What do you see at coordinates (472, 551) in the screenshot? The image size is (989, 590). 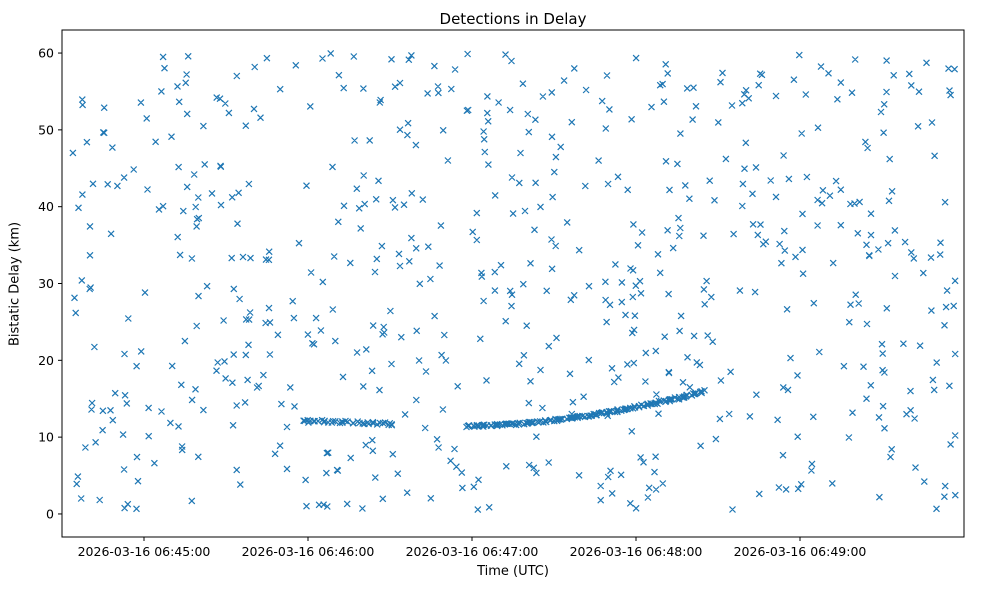 I see `x-tick-label: 2026-03-16 06:47:00` at bounding box center [472, 551].